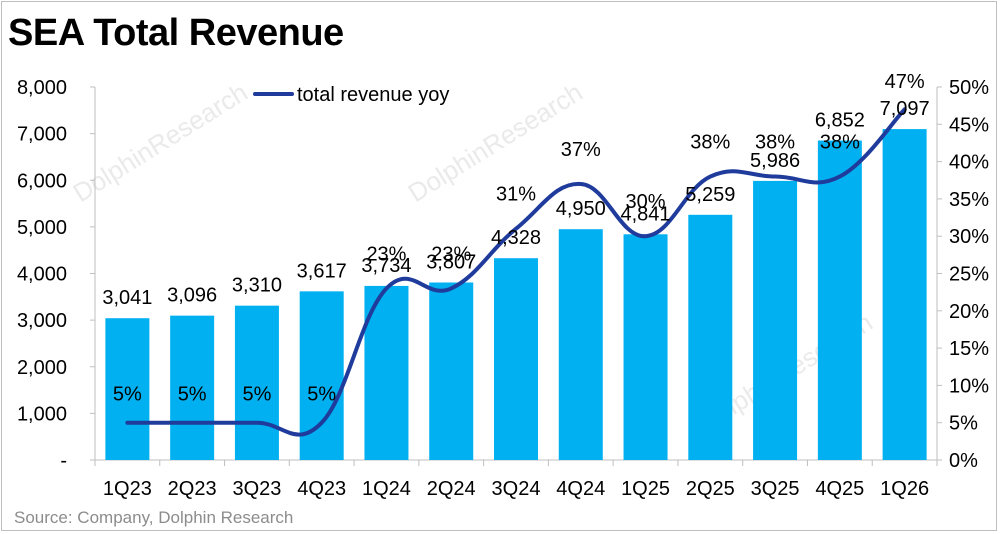  What do you see at coordinates (451, 489) in the screenshot?
I see `x-tick-label: 2Q24` at bounding box center [451, 489].